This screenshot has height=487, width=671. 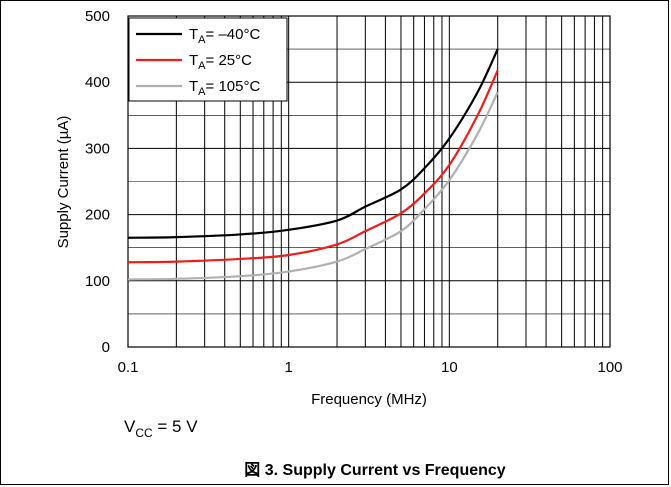 I want to click on y-tick-label: 400, so click(x=97, y=82).